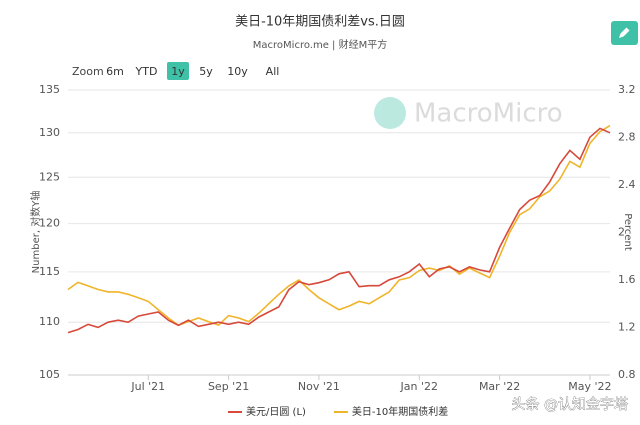 The height and width of the screenshot is (425, 640). What do you see at coordinates (319, 386) in the screenshot?
I see `x-tick-label: Nov '21` at bounding box center [319, 386].